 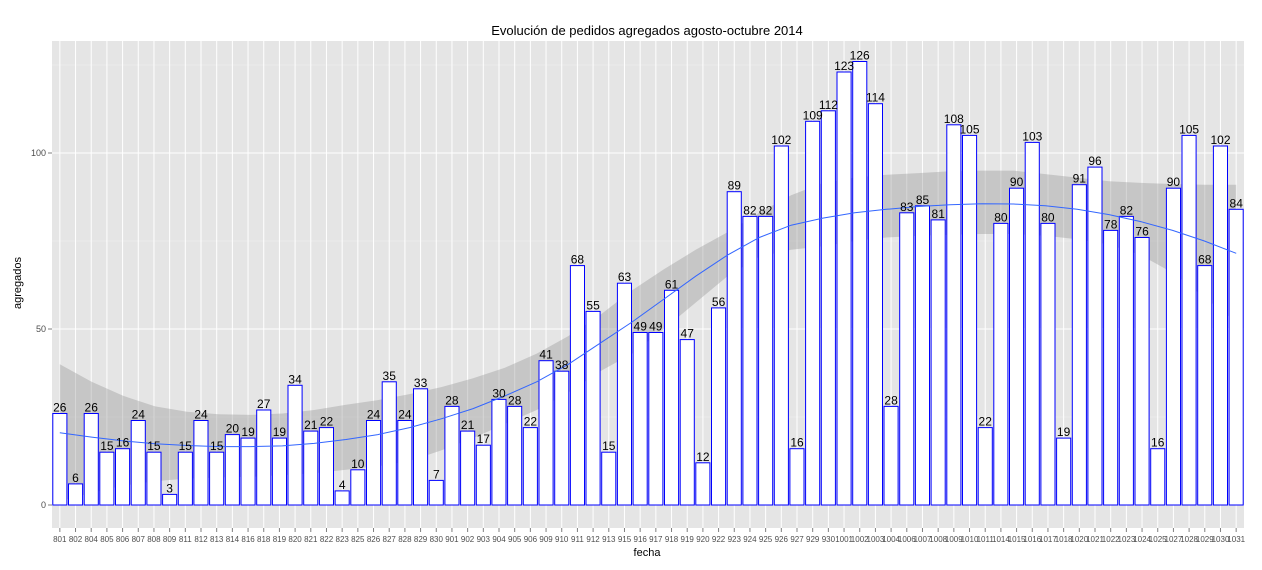 What do you see at coordinates (797, 539) in the screenshot?
I see `x-tick-label-927: 927` at bounding box center [797, 539].